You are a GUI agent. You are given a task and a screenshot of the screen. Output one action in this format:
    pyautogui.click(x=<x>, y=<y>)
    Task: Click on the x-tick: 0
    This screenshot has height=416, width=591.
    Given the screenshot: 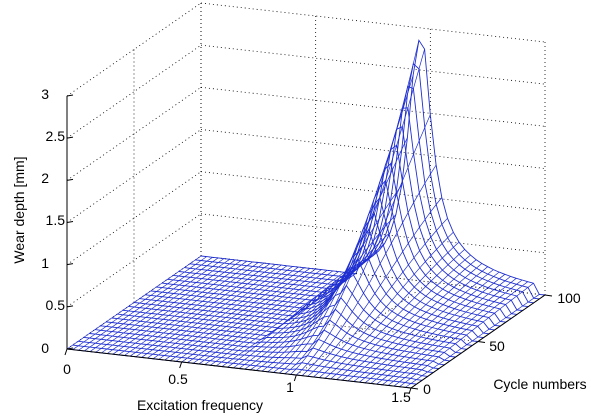 What is the action you would take?
    pyautogui.click(x=67, y=369)
    